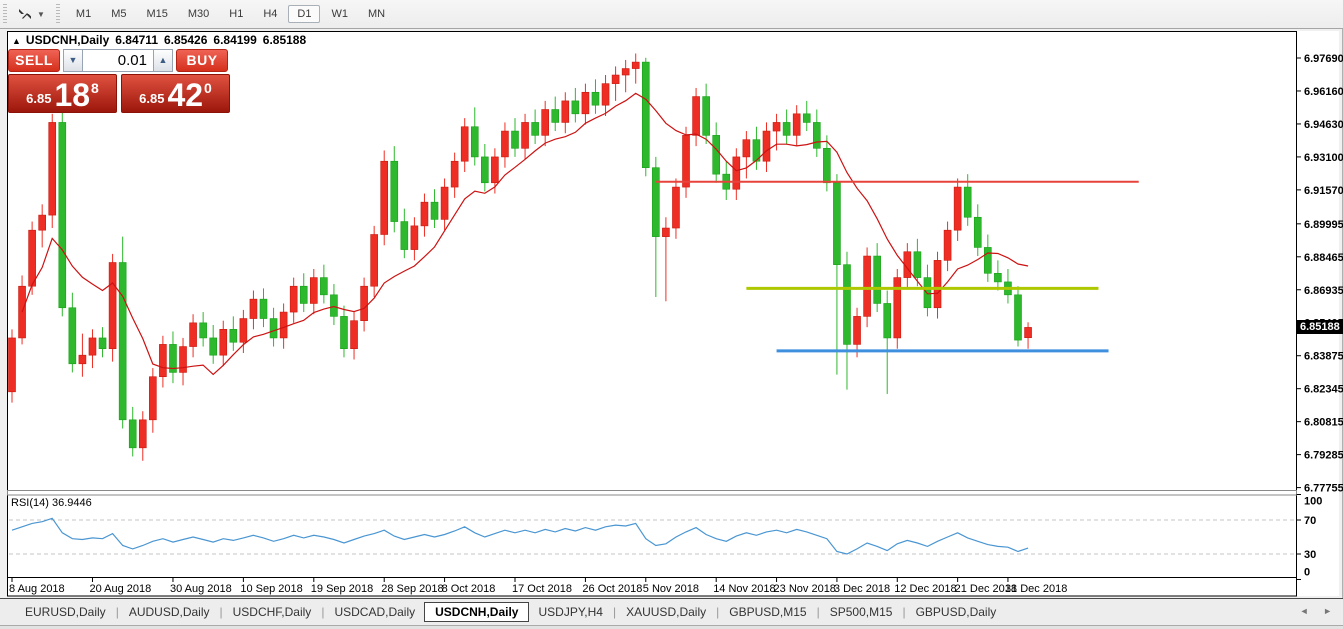  Describe the element at coordinates (73, 60) in the screenshot. I see `lot-decrease-button: ▼` at that location.